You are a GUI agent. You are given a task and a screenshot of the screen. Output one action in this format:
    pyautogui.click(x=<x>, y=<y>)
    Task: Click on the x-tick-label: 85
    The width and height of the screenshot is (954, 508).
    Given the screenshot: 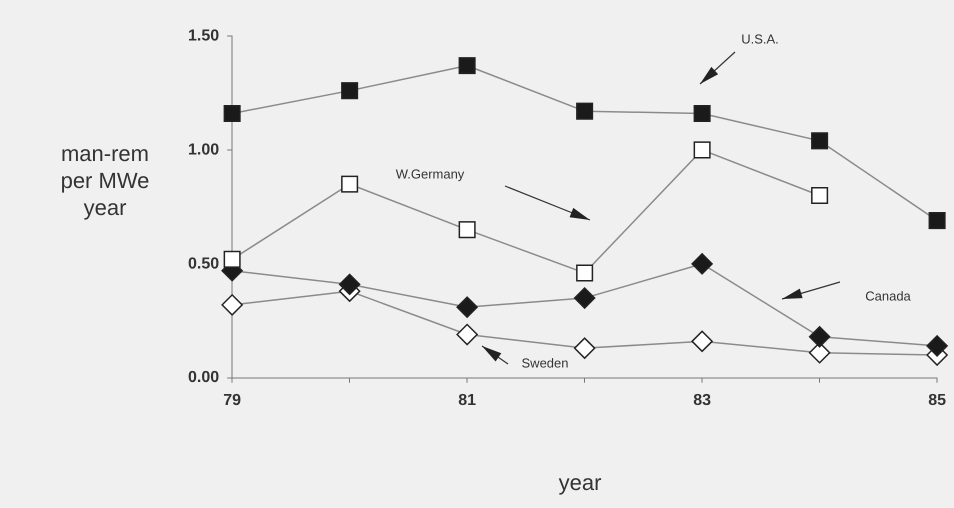 What is the action you would take?
    pyautogui.click(x=937, y=400)
    